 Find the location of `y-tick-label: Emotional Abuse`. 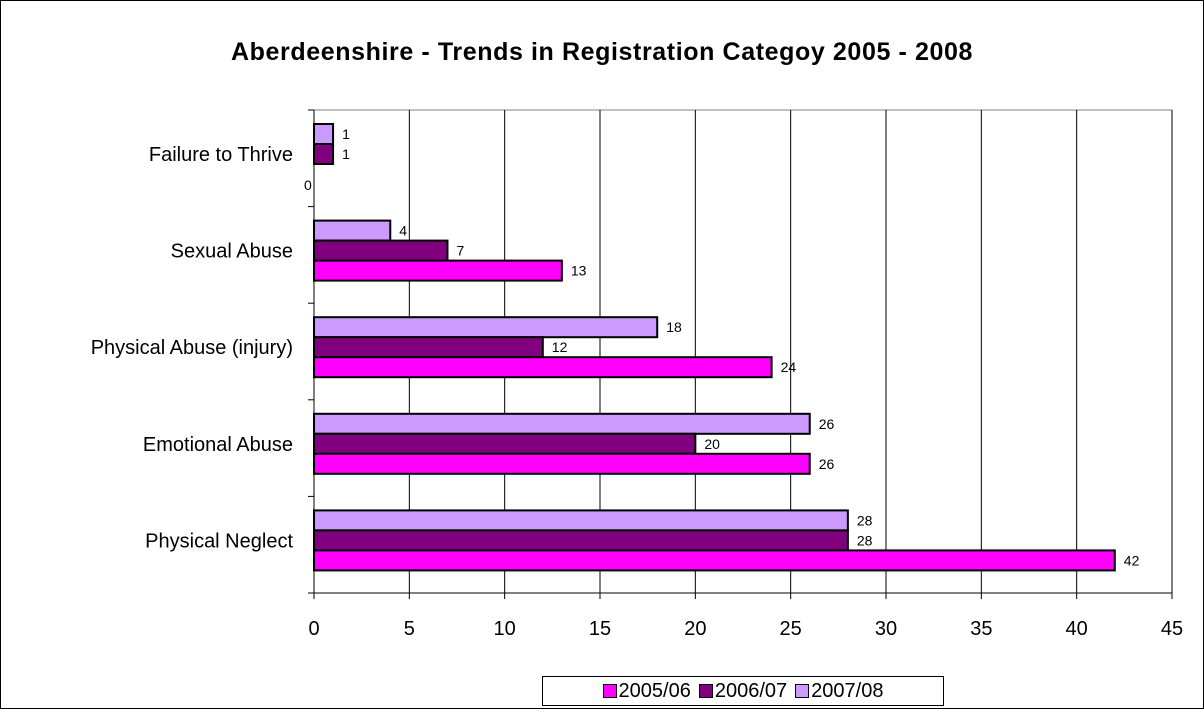

y-tick-label: Emotional Abuse is located at coordinates (218, 445).